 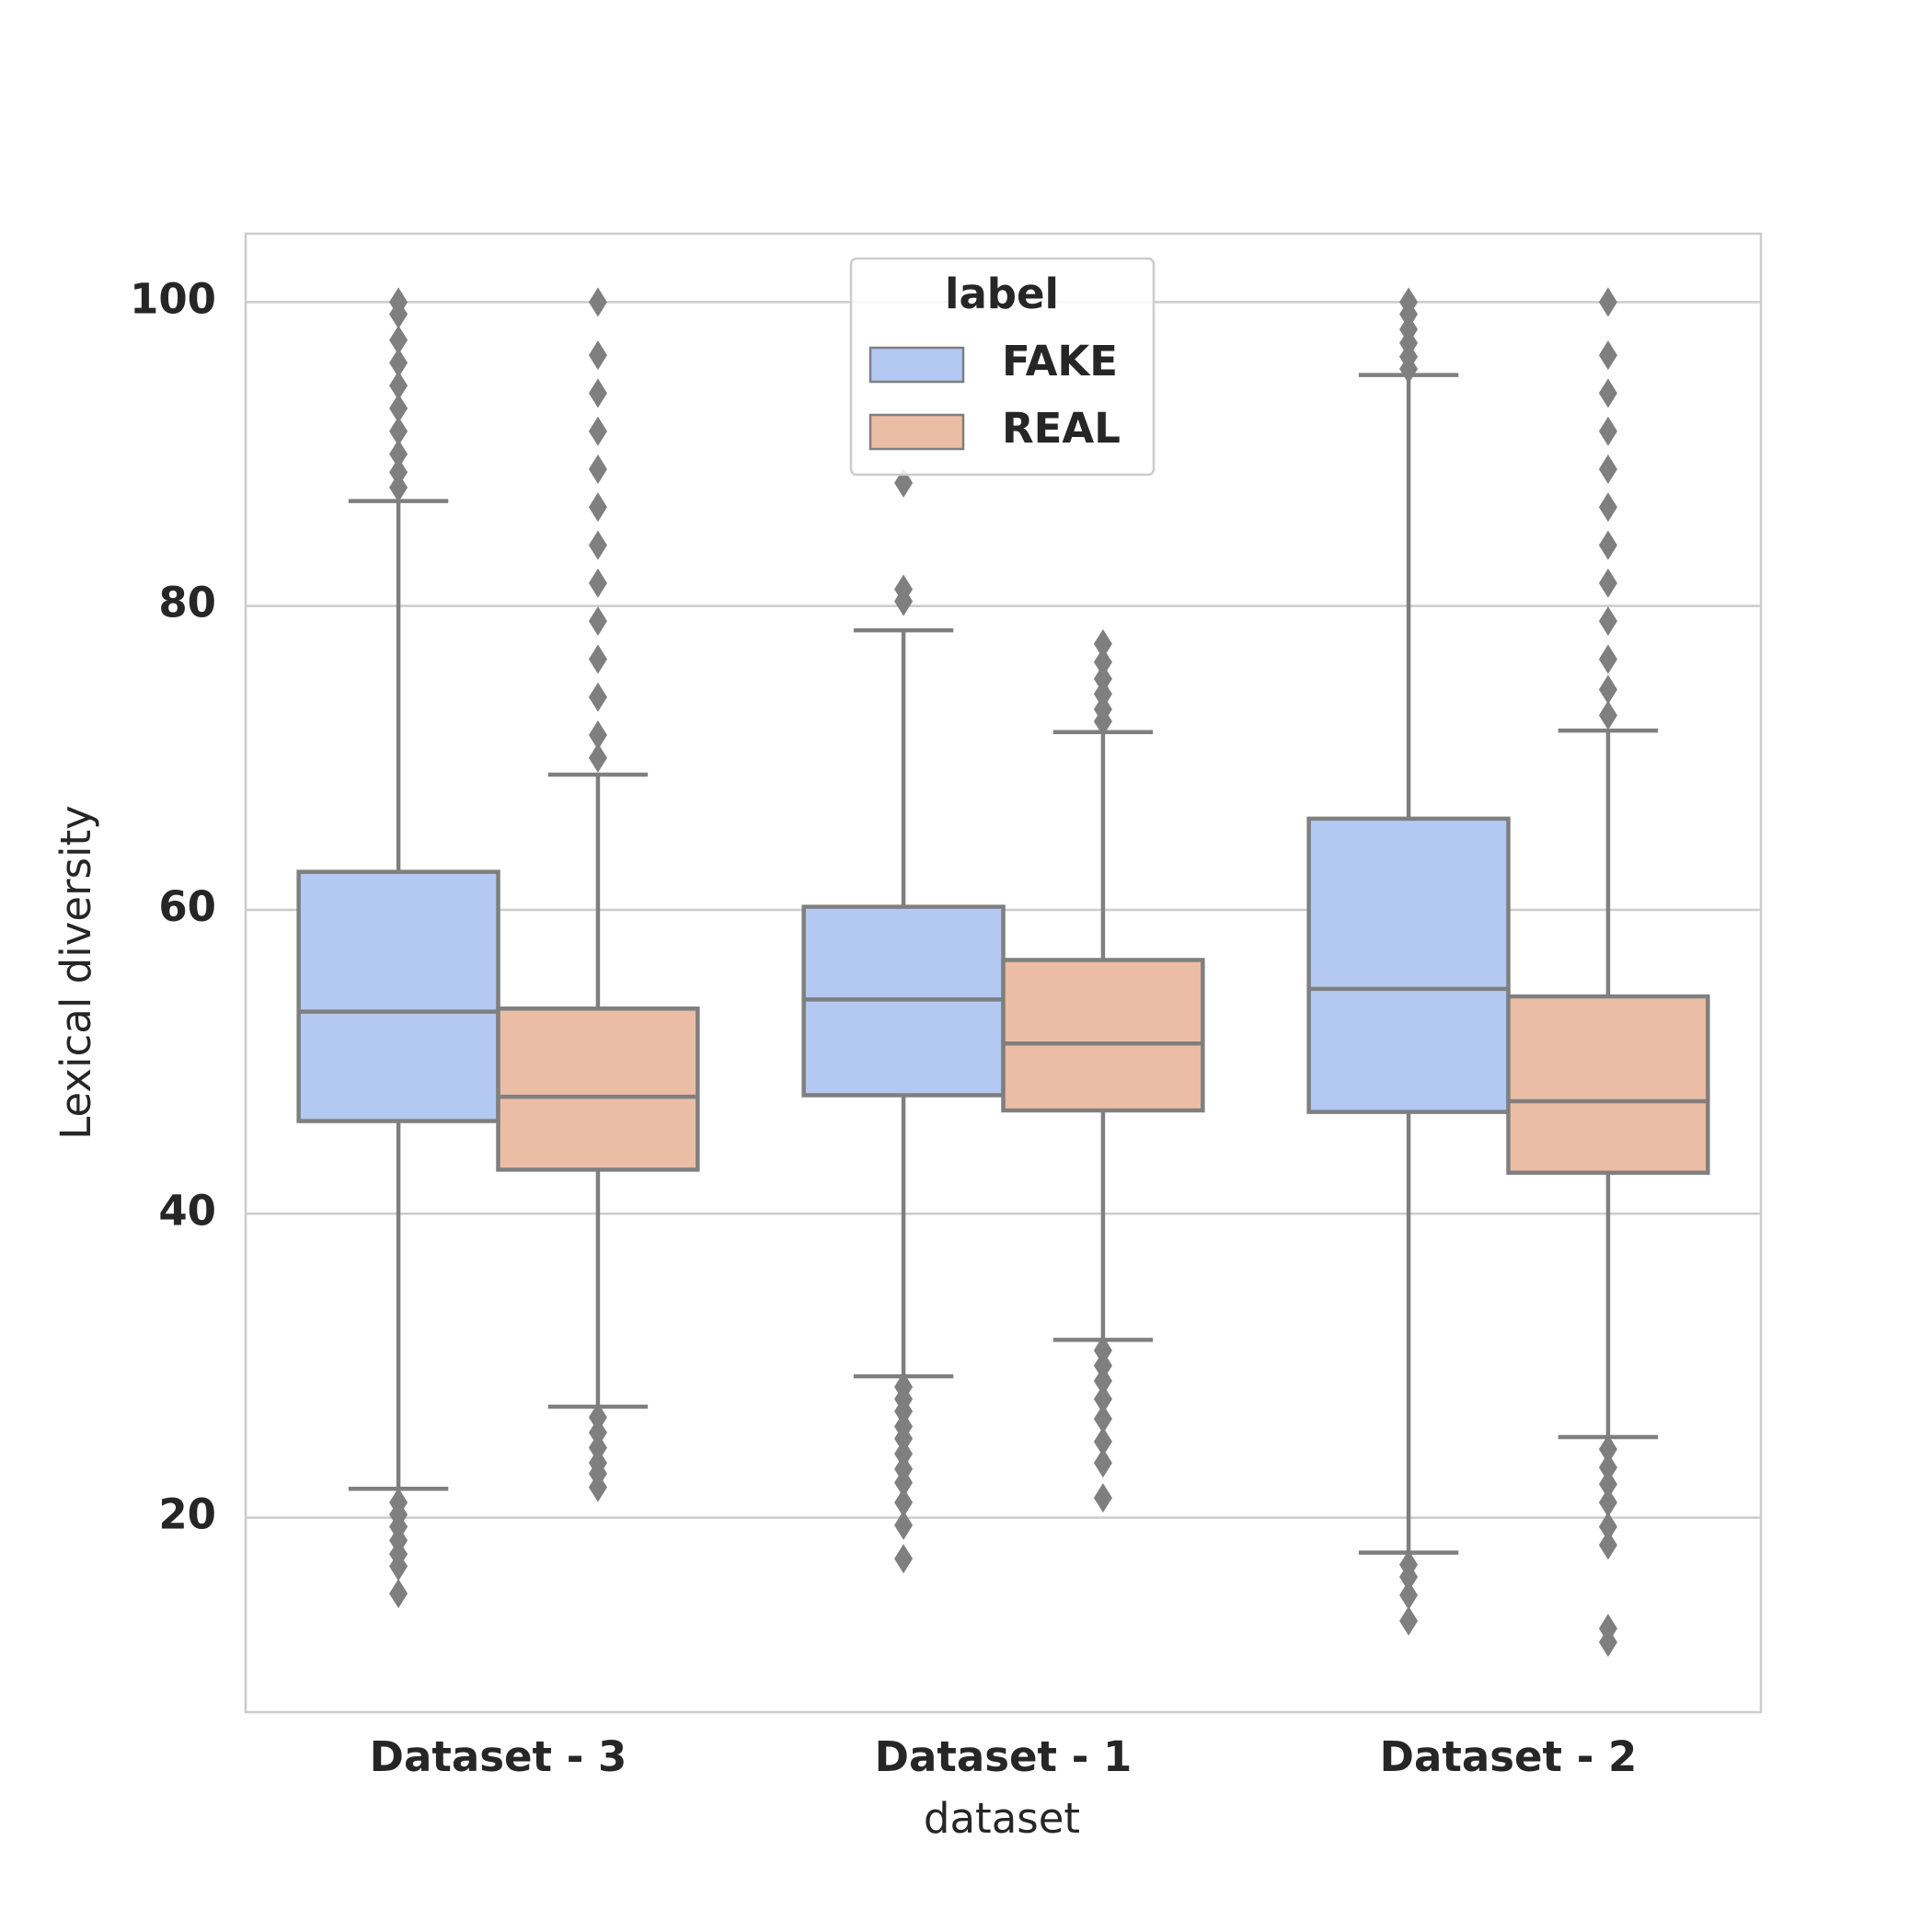 I want to click on y-tick-label: 100, so click(x=173, y=298).